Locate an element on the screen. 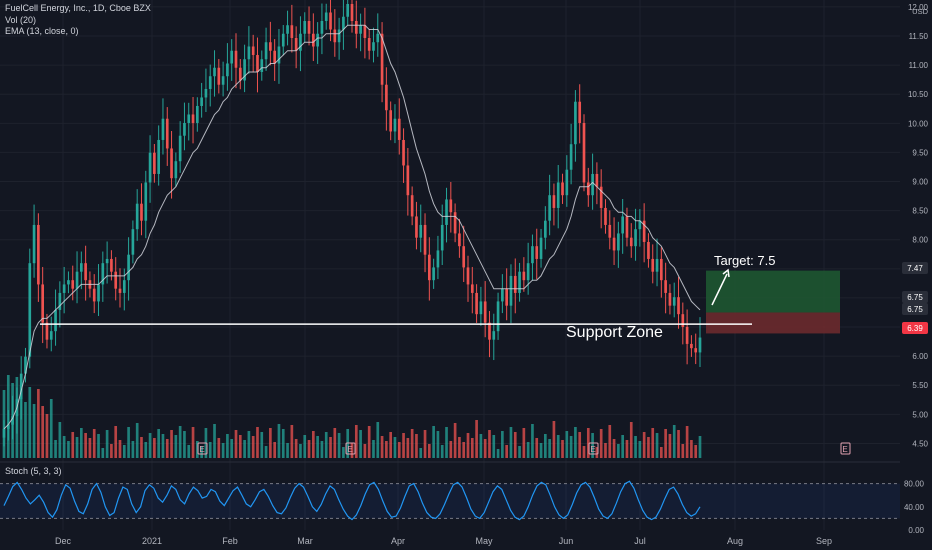 The image size is (932, 550). price-tick-label: 4.50 is located at coordinates (920, 443).